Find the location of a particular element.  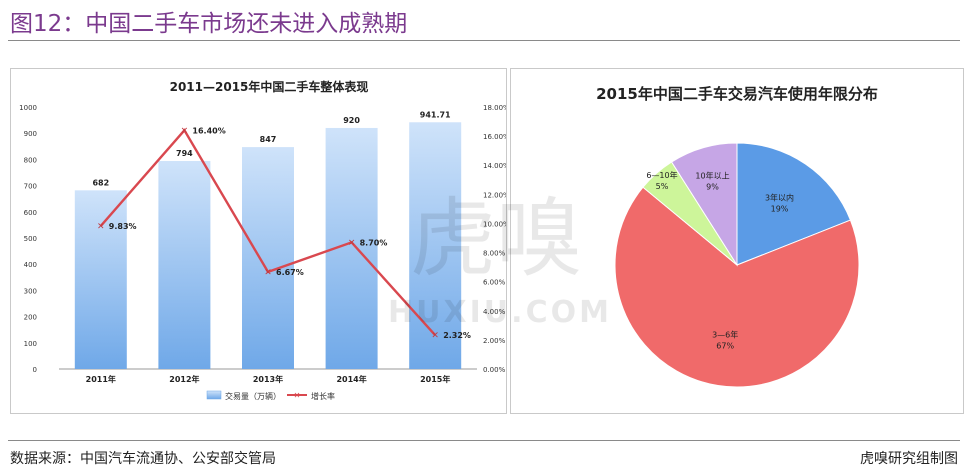

legend-bar-label: 交易量（万辆） is located at coordinates (253, 396).